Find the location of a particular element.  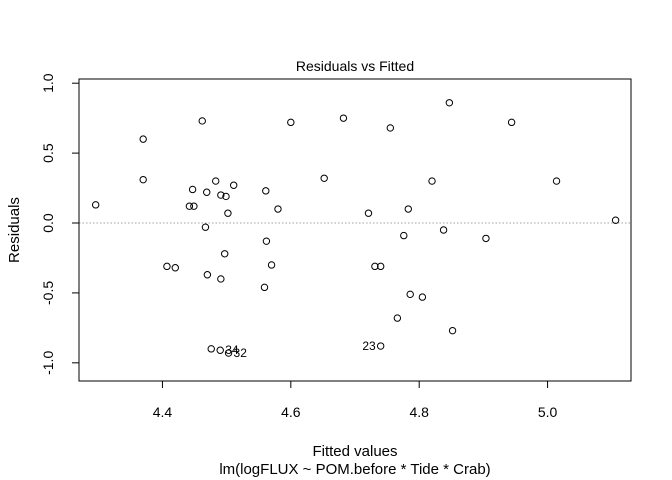

point-label: 23 is located at coordinates (369, 346).